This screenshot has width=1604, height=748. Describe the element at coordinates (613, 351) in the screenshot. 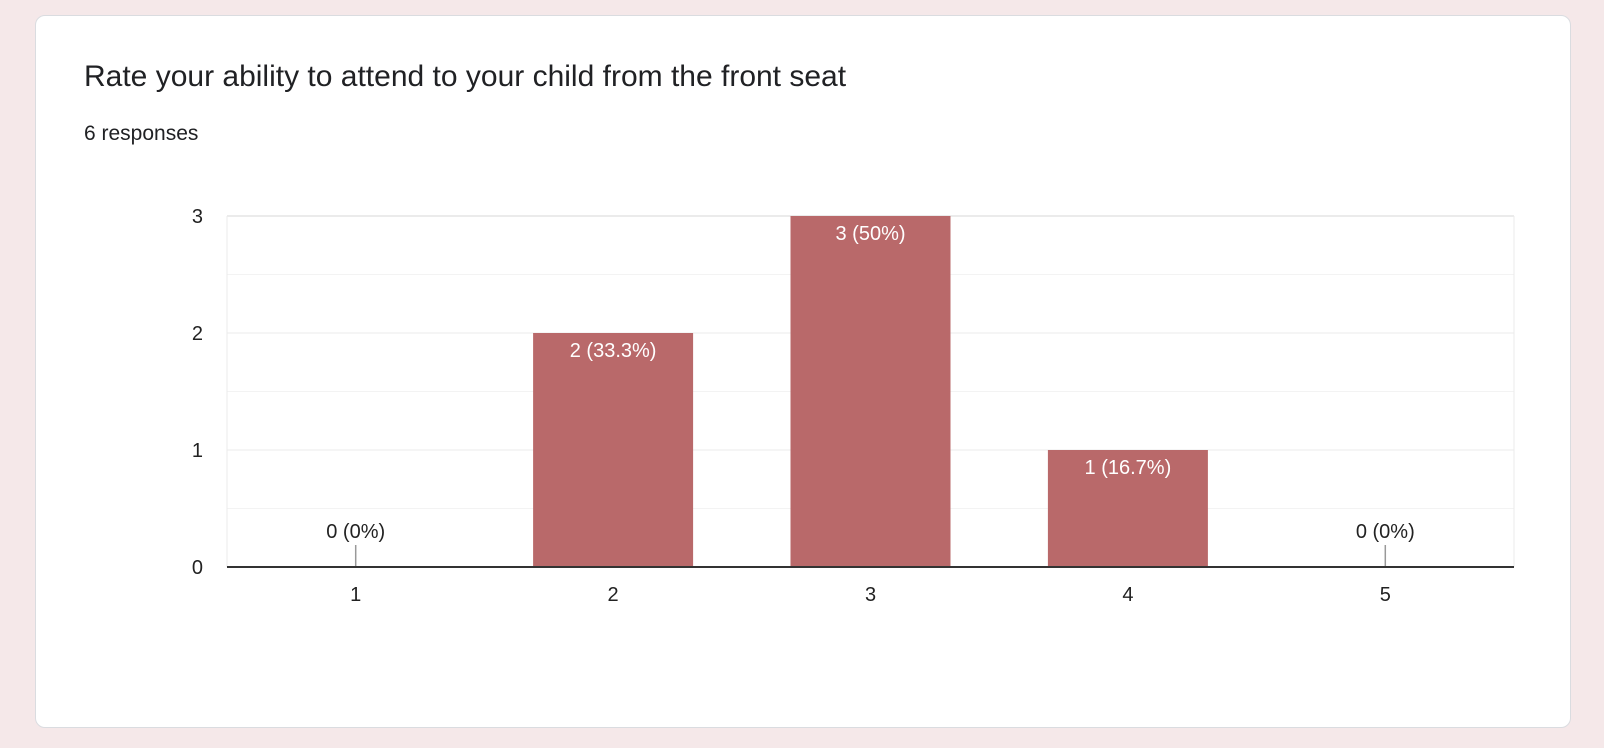

I see `data-label: 2 (33.3%)` at that location.